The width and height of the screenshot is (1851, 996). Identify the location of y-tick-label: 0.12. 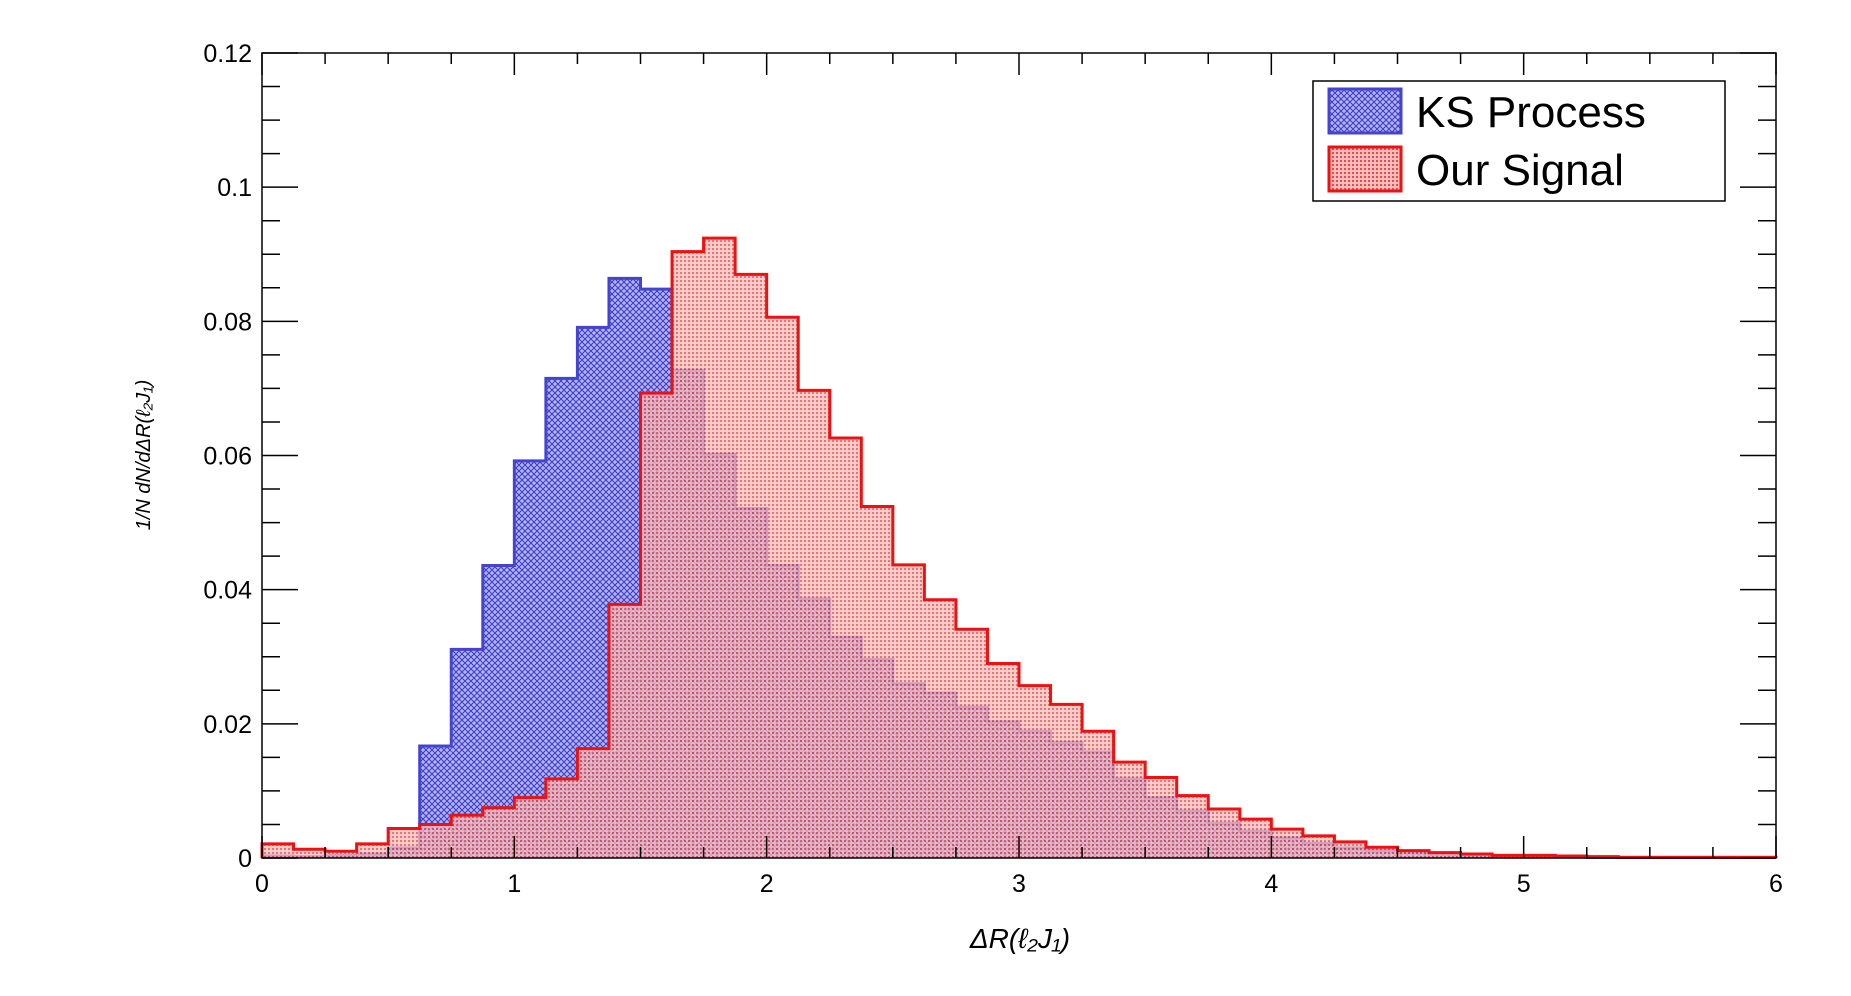
(227, 54).